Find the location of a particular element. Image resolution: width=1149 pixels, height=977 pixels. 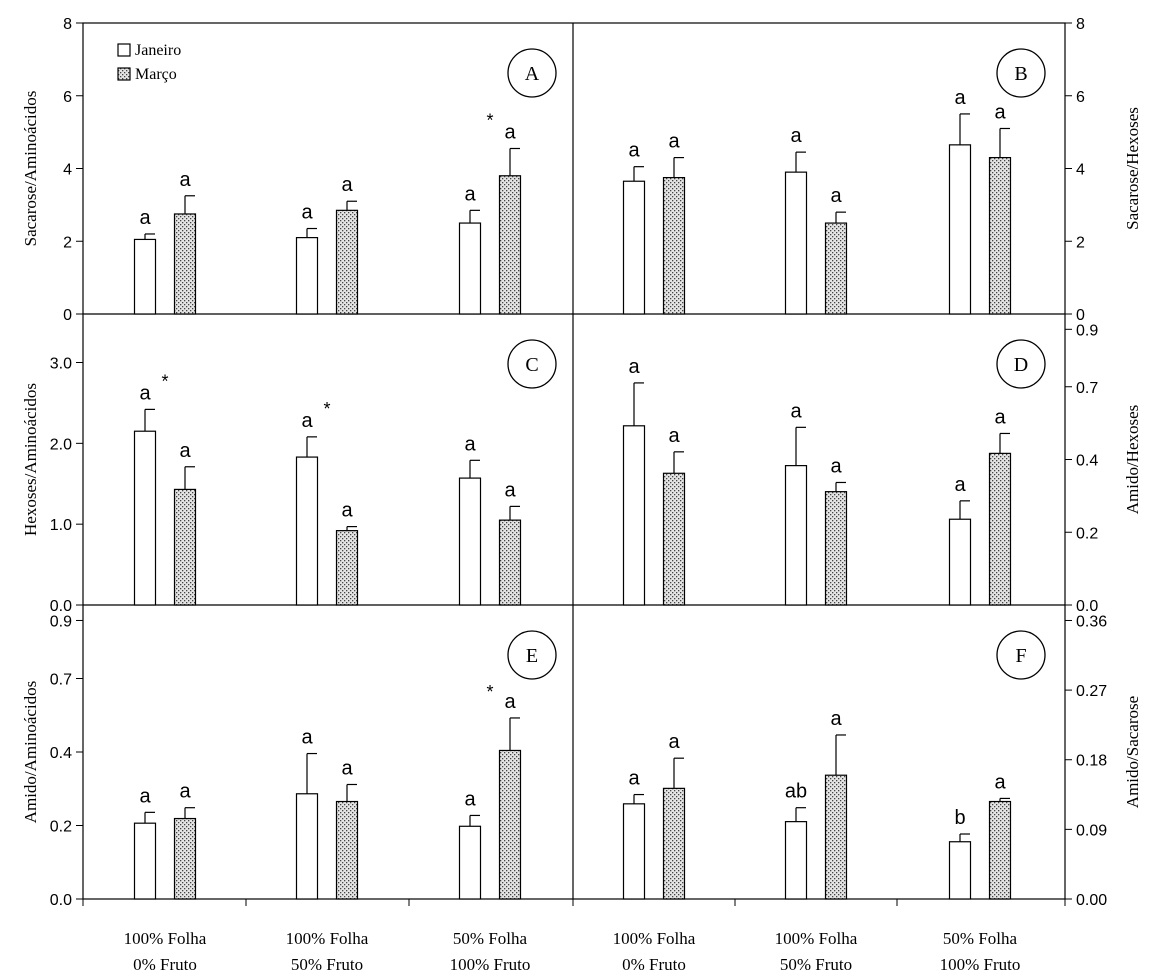

x-label-g6-line2: 100% Fruto is located at coordinates (980, 964).